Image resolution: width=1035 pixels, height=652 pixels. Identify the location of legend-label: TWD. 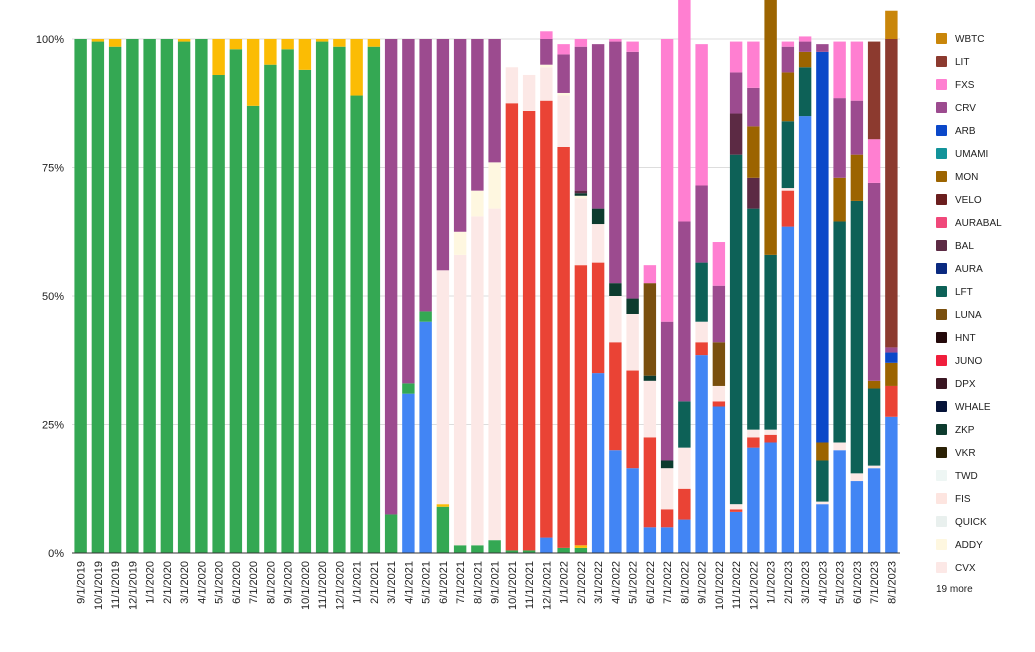
(966, 476).